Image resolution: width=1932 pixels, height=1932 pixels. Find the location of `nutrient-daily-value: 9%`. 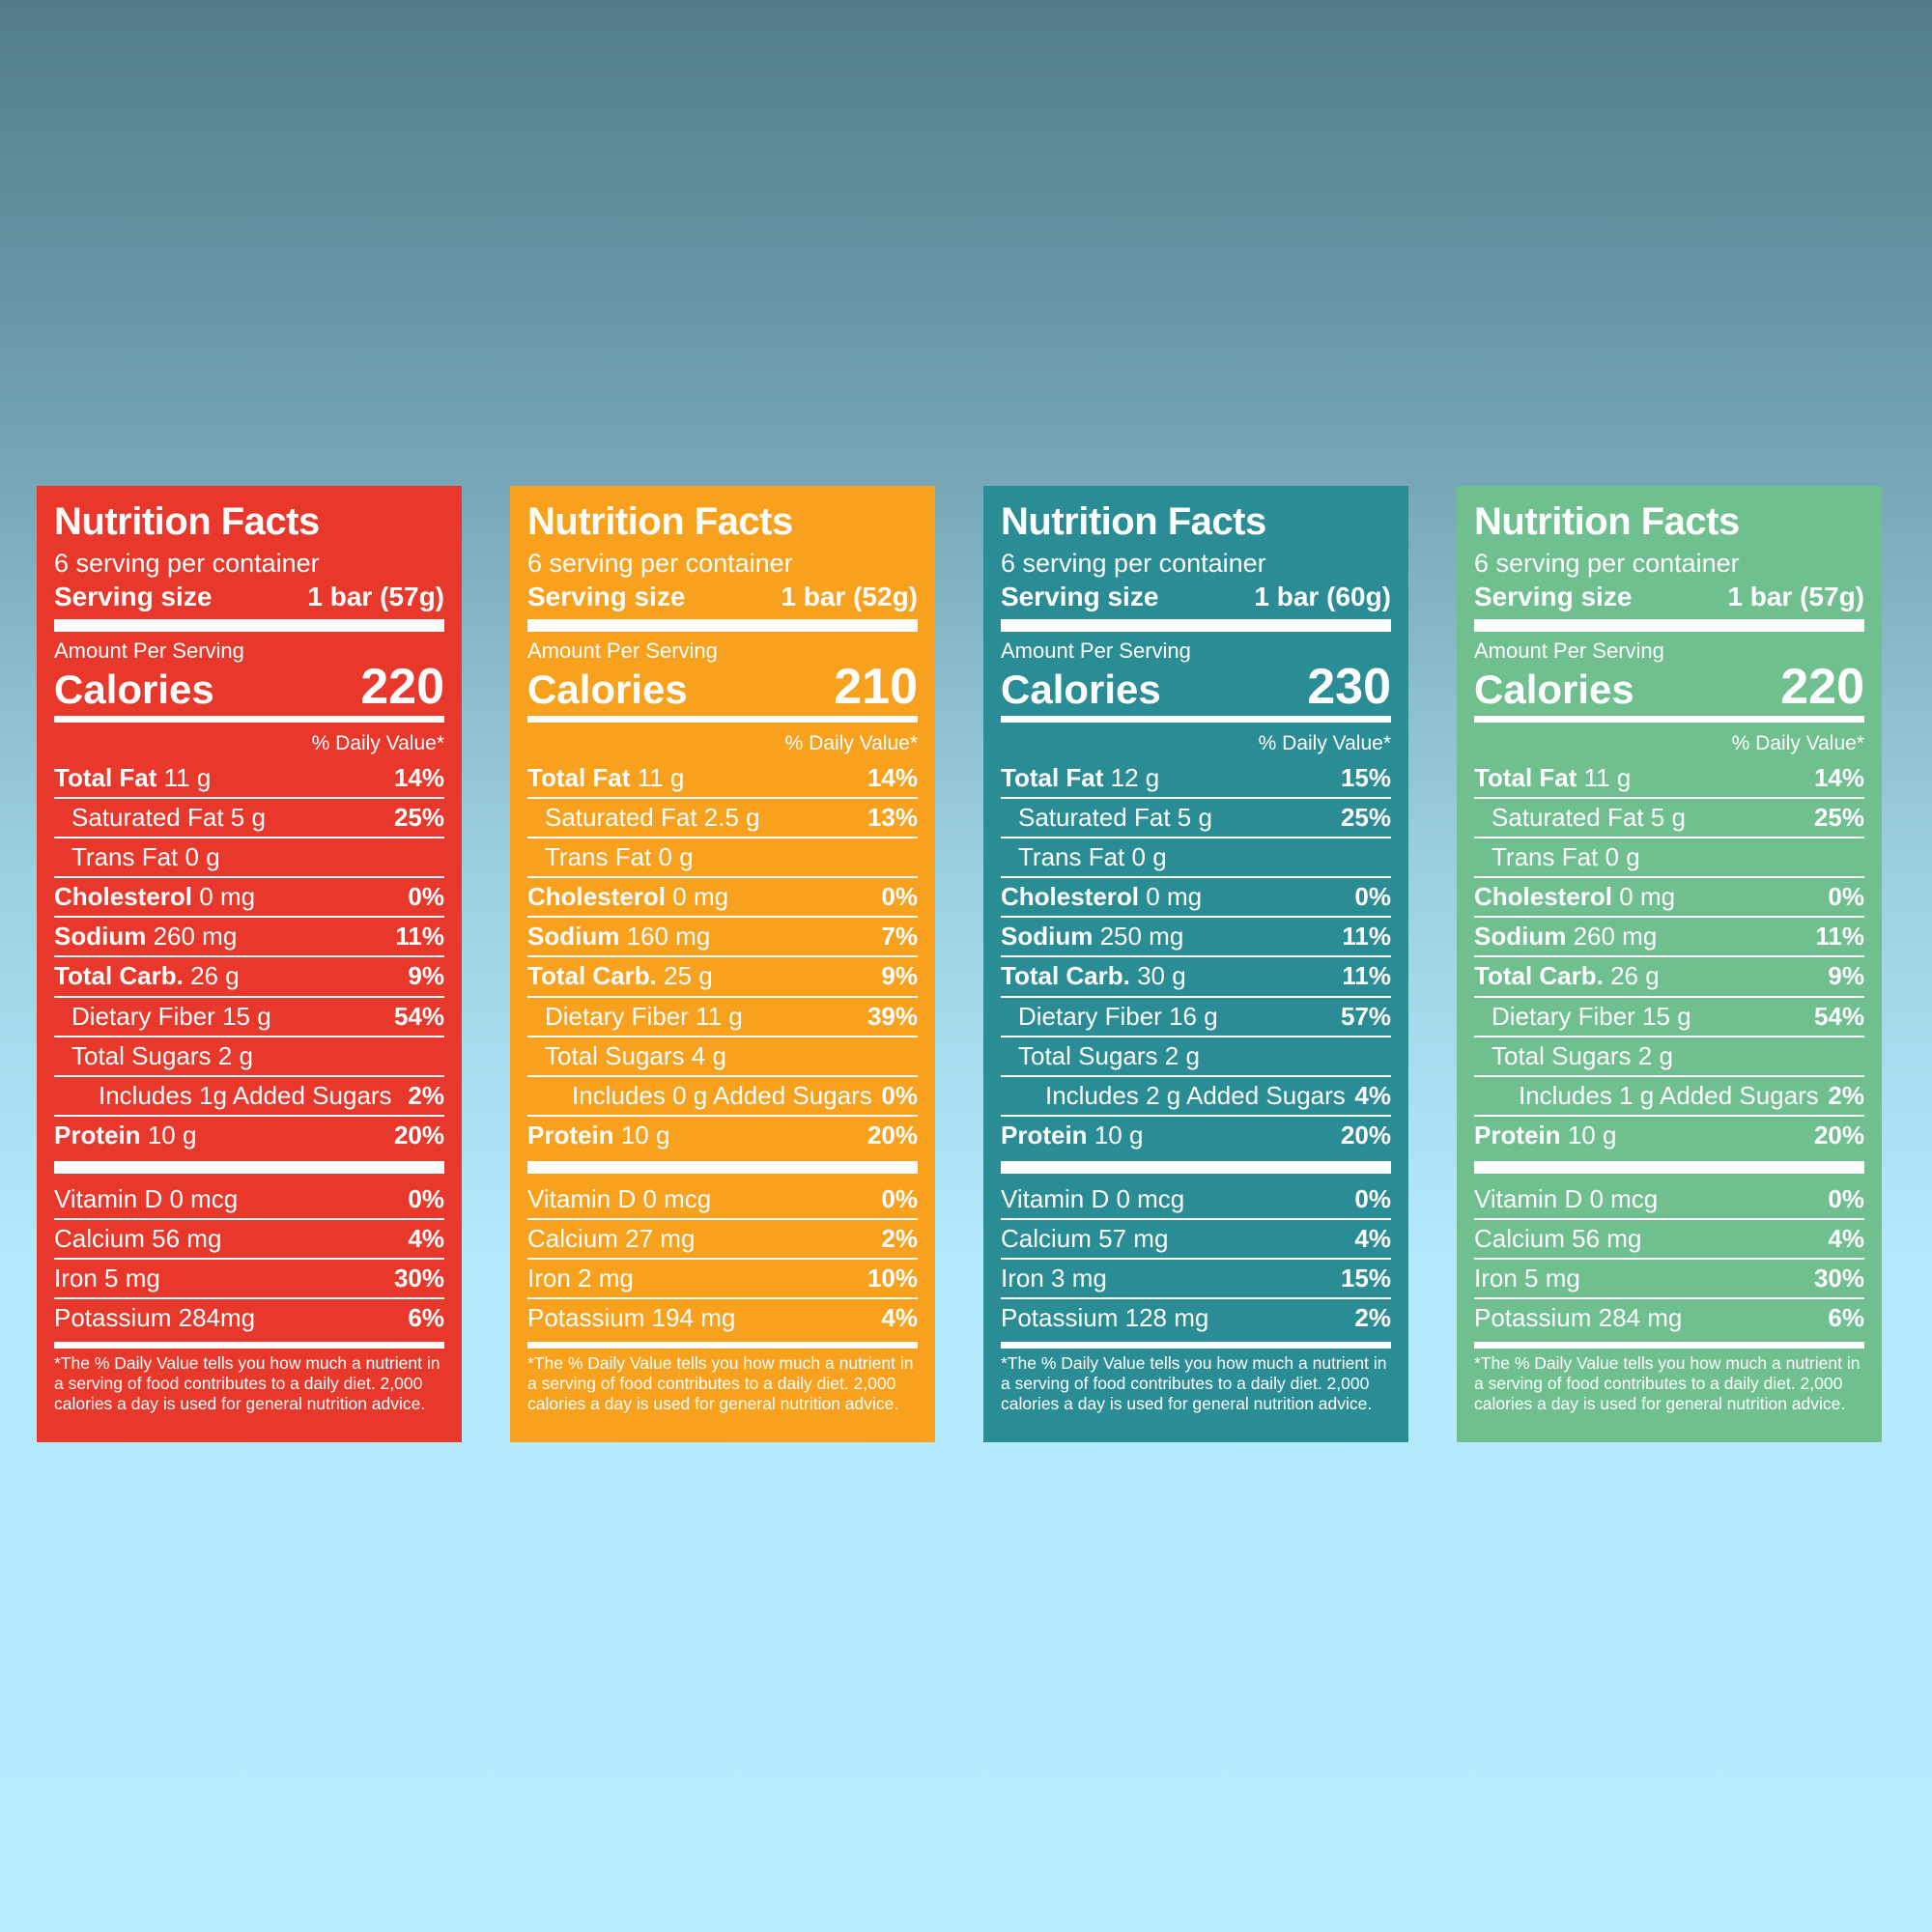

nutrient-daily-value: 9% is located at coordinates (899, 976).